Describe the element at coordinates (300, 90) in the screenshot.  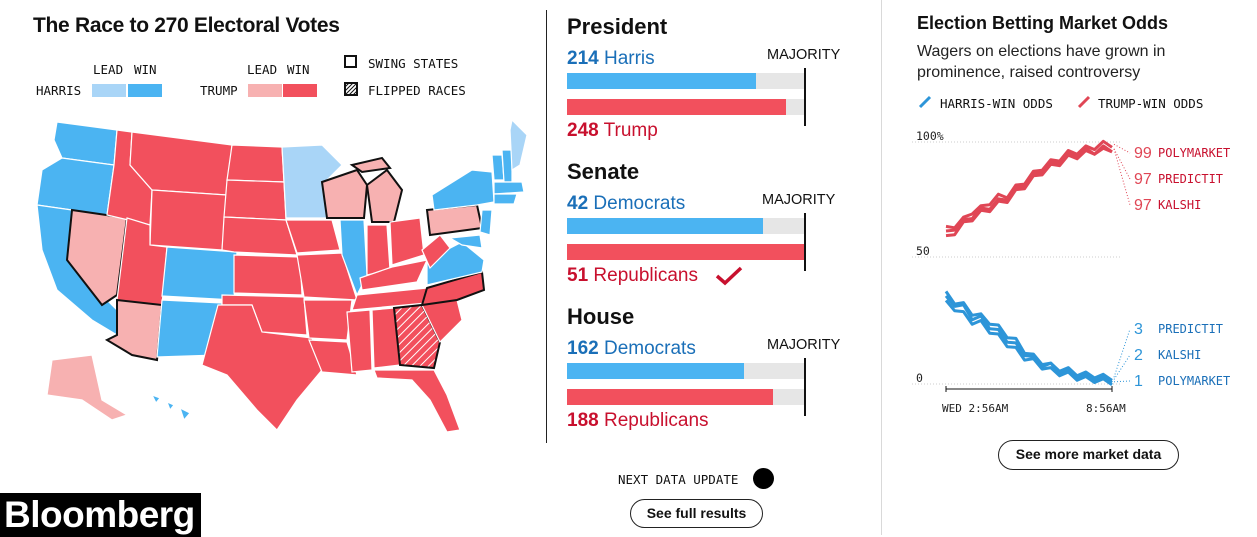
I see `trump-win-swatch` at that location.